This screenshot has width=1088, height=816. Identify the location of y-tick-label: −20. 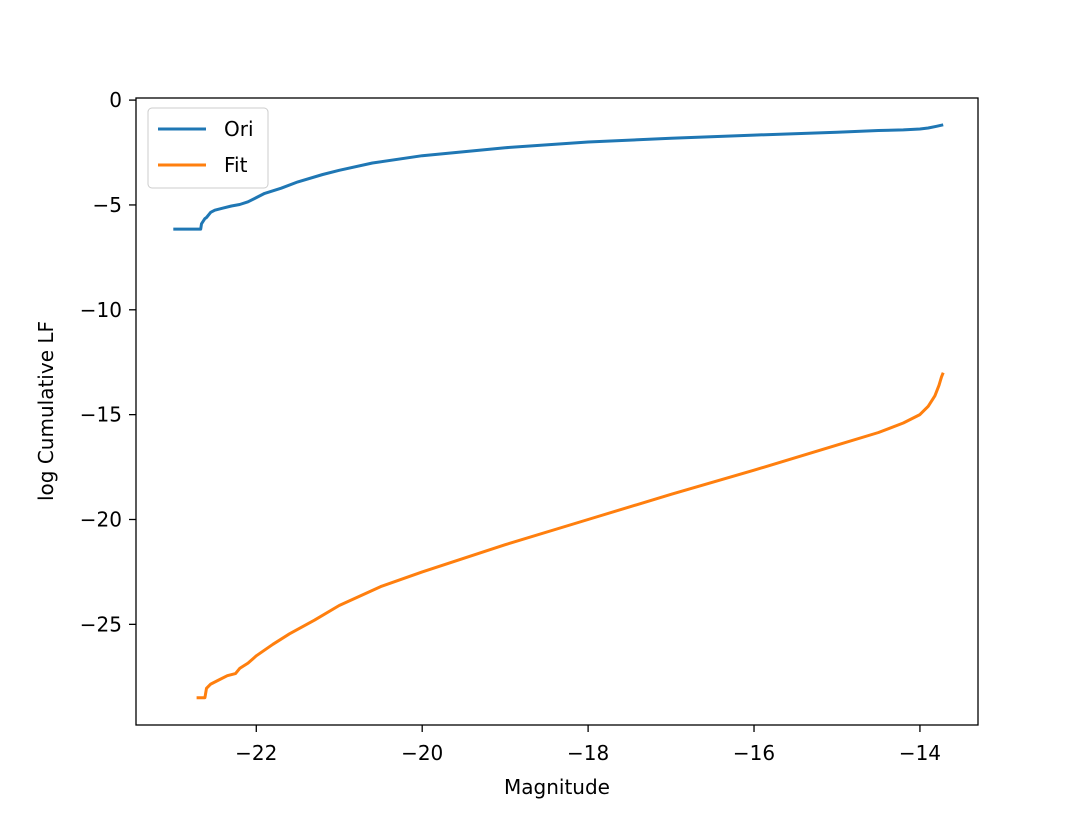
(101, 519).